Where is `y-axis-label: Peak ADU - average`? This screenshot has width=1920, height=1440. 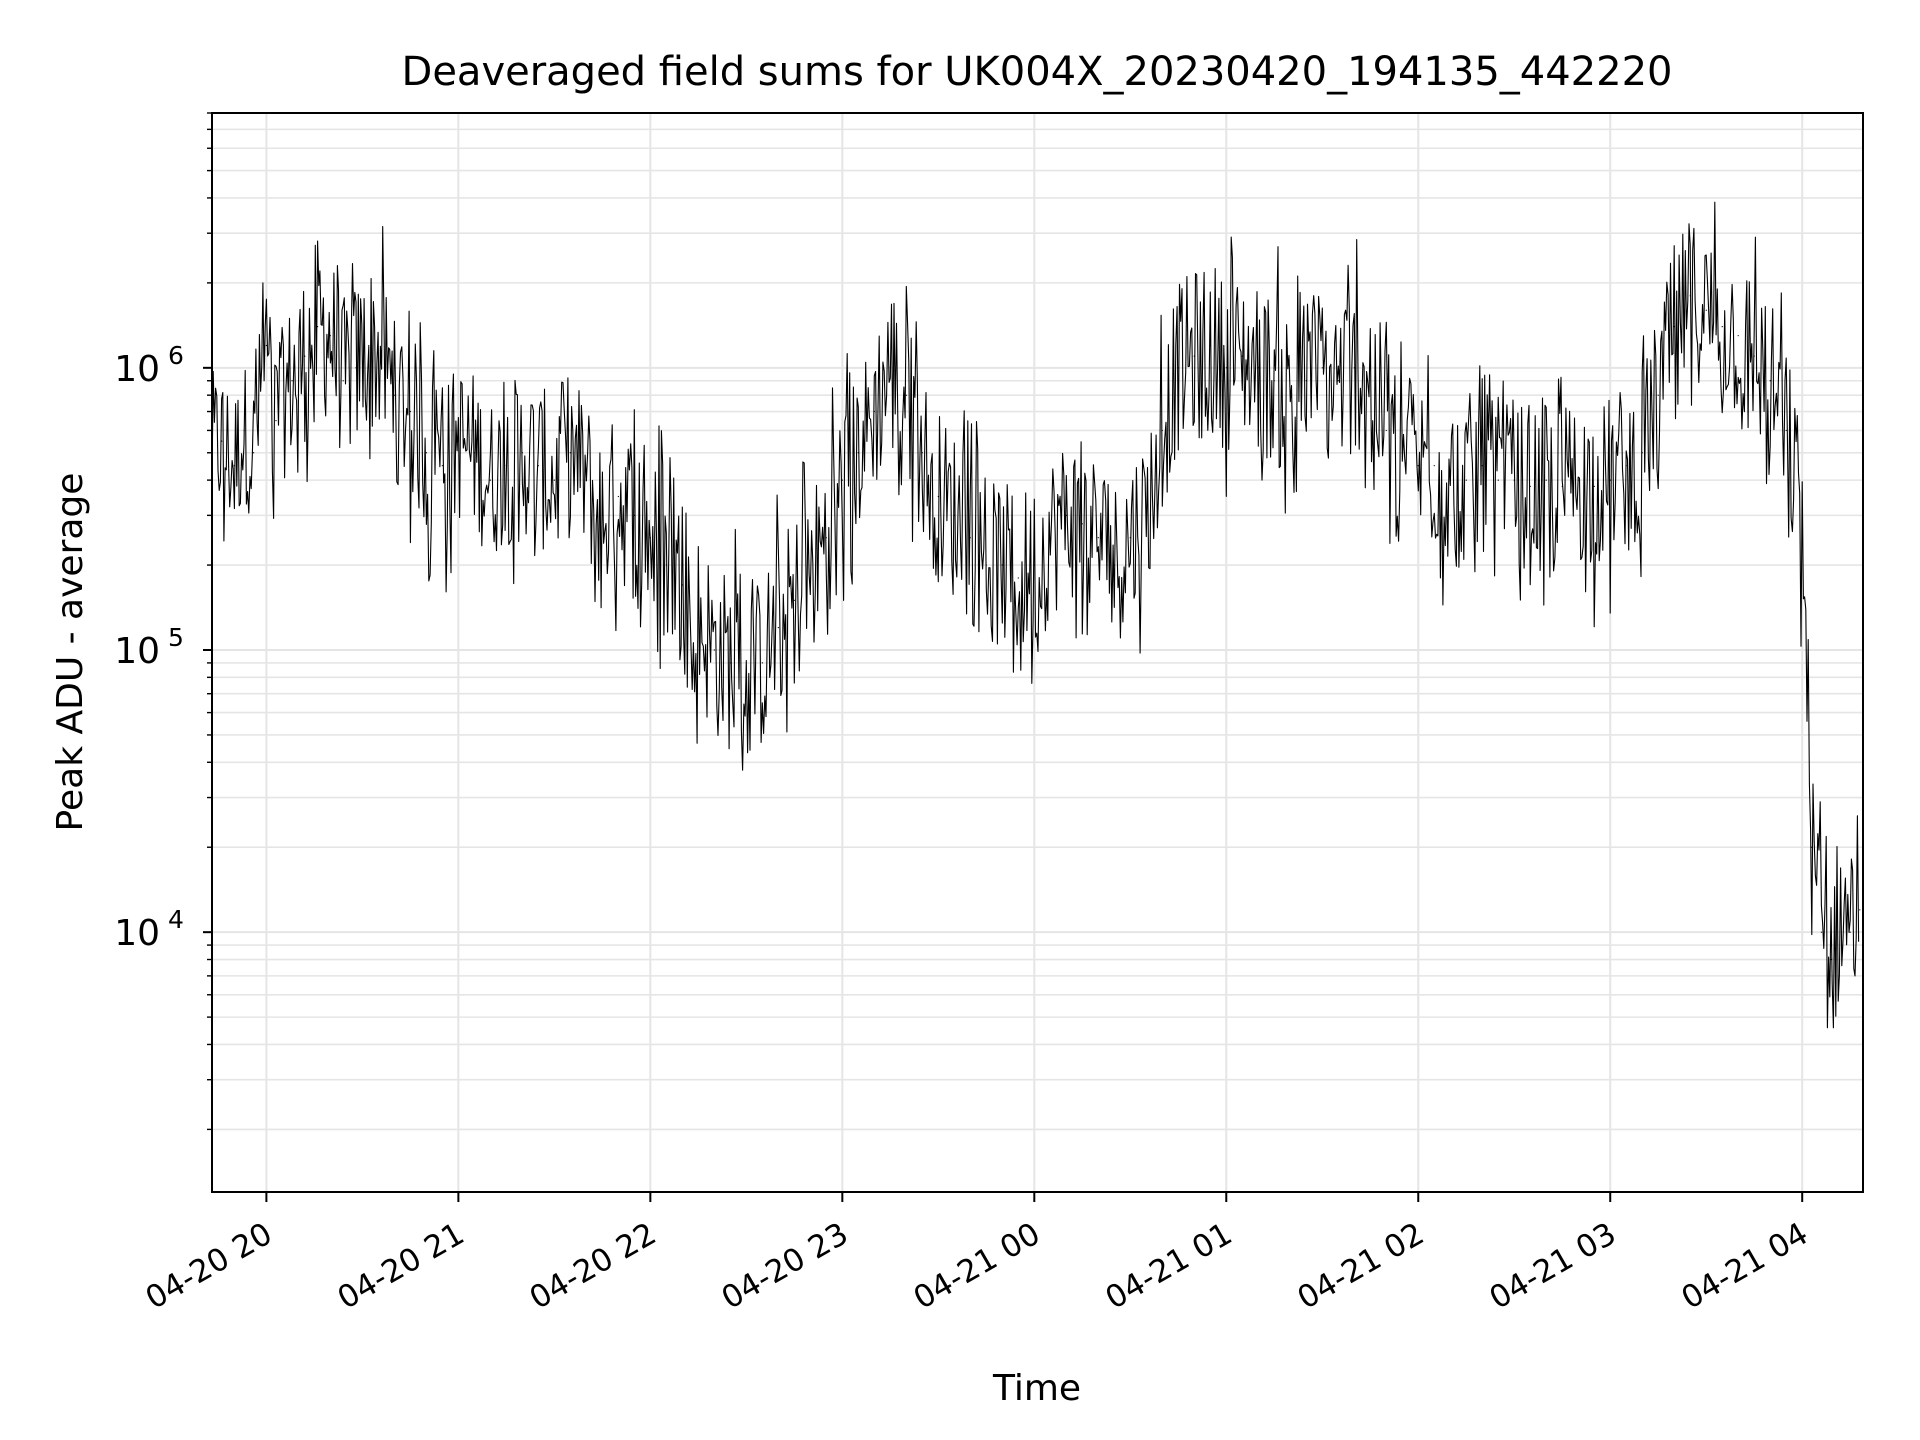
y-axis-label: Peak ADU - average is located at coordinates (70, 652).